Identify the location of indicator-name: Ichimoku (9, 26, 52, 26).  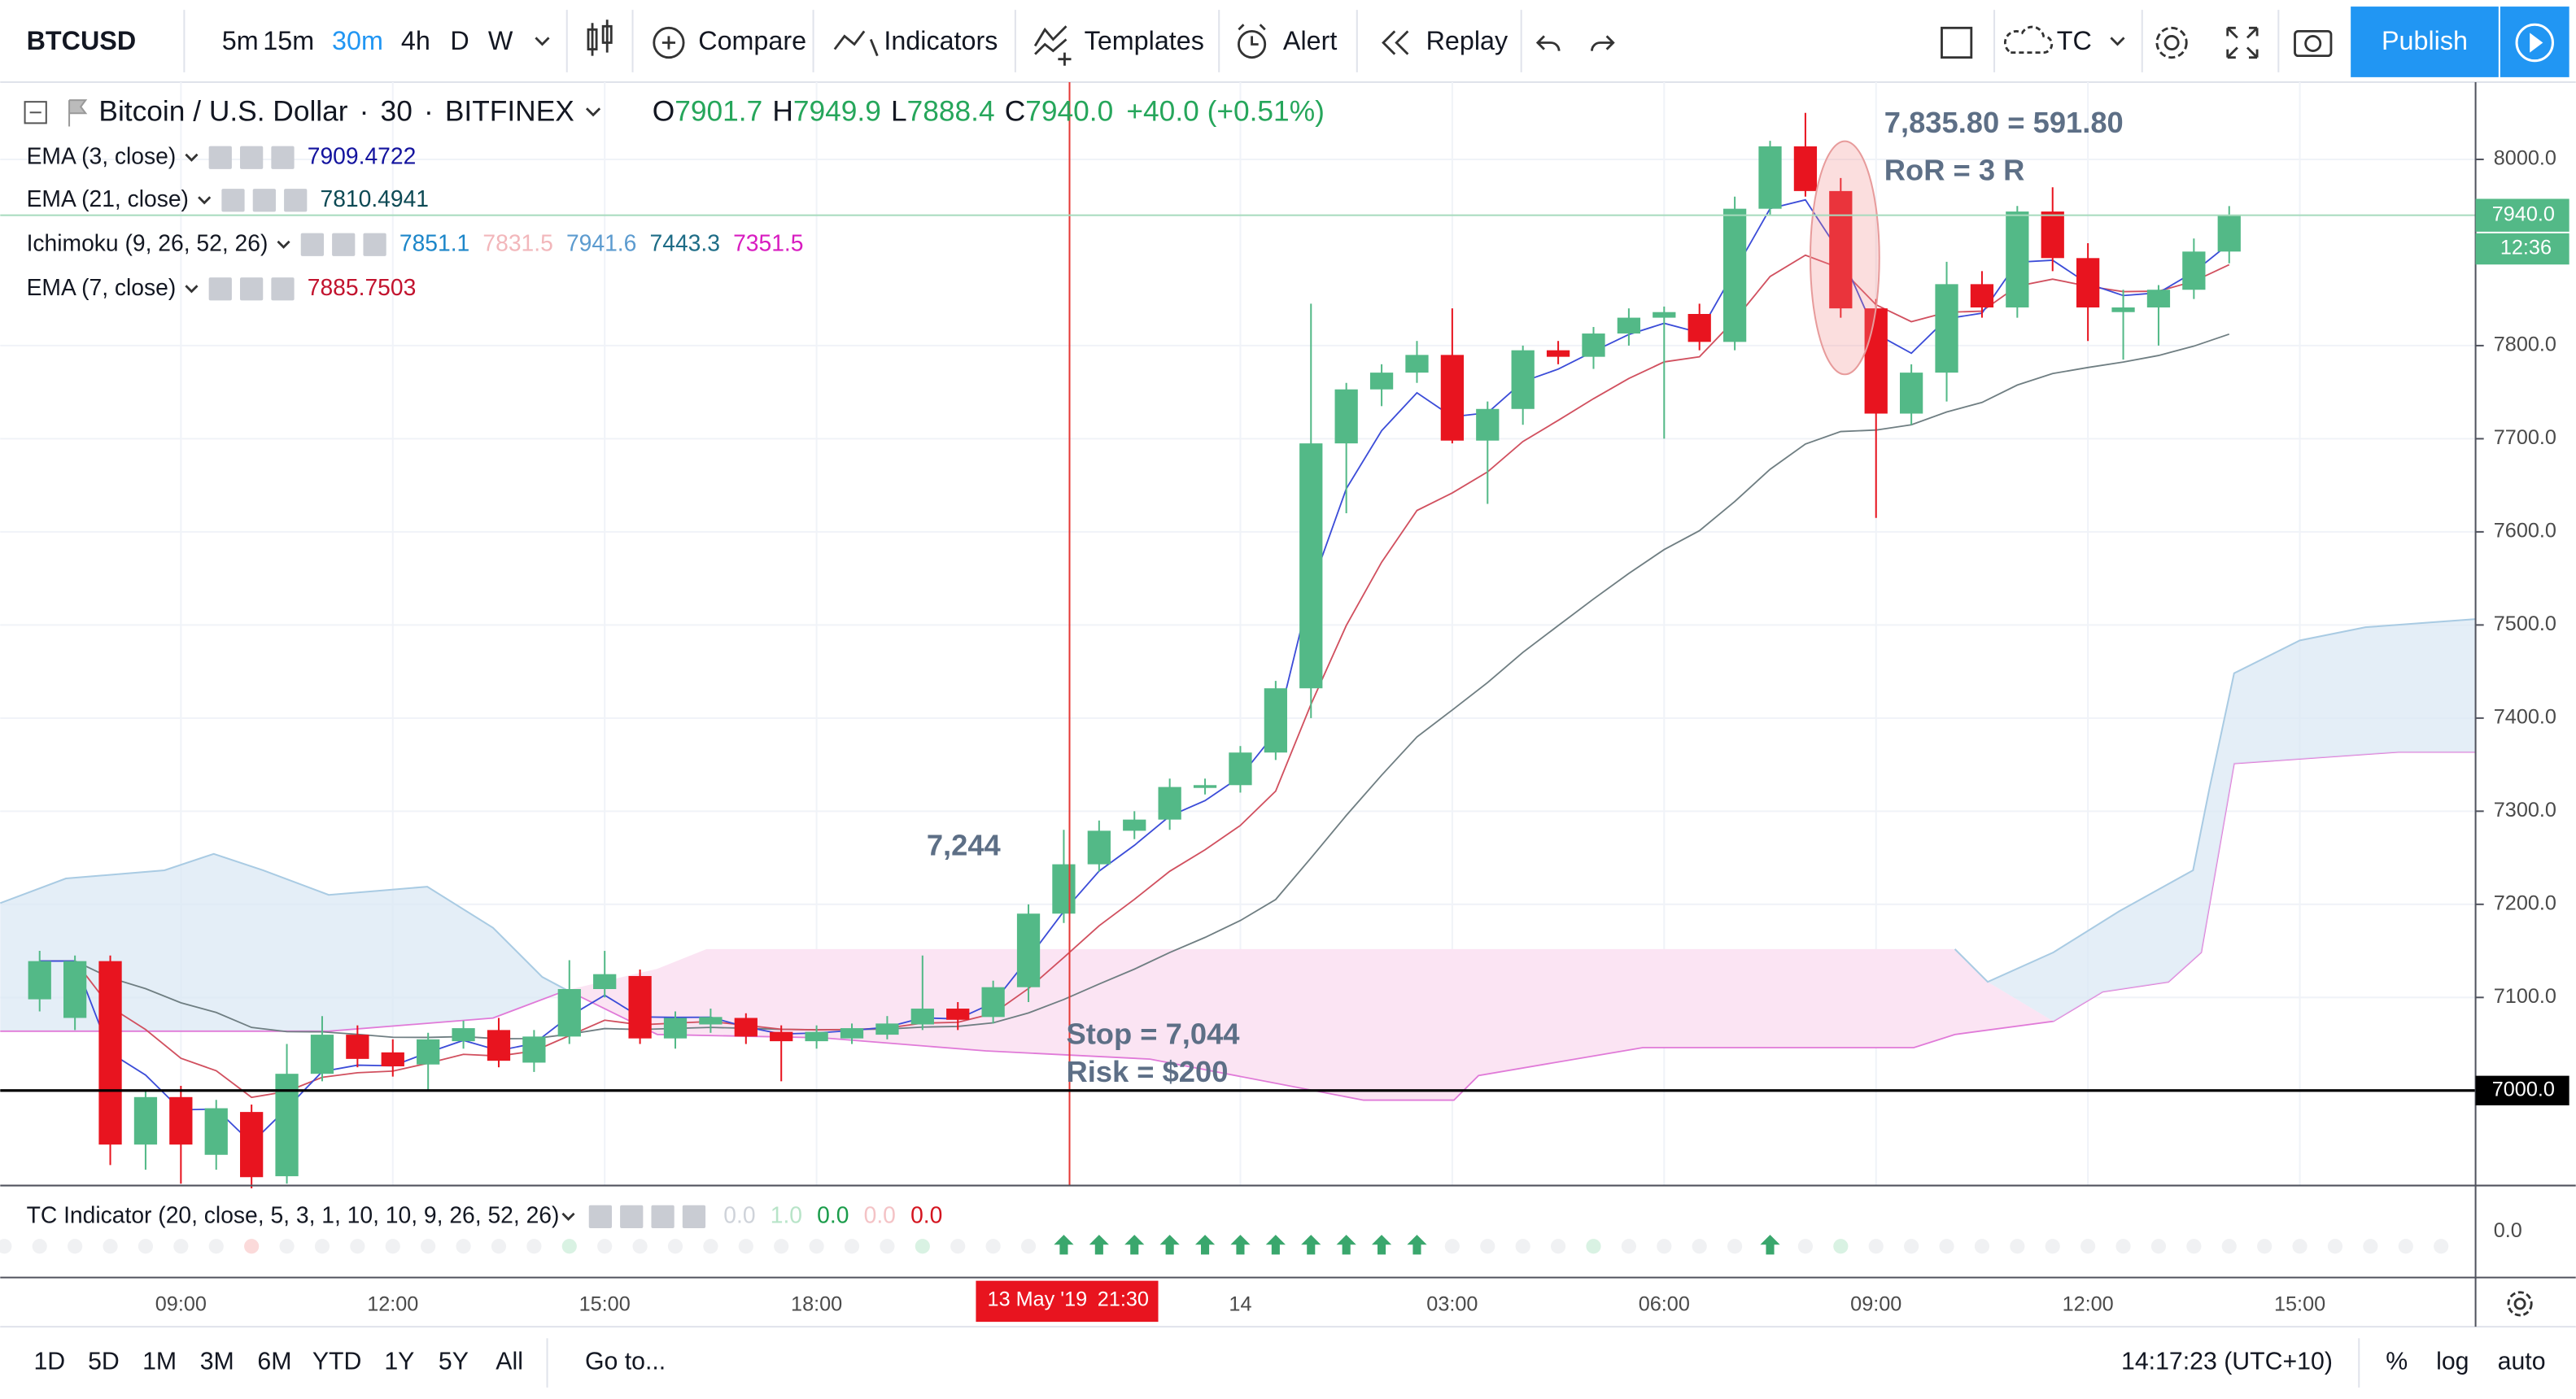
(148, 242).